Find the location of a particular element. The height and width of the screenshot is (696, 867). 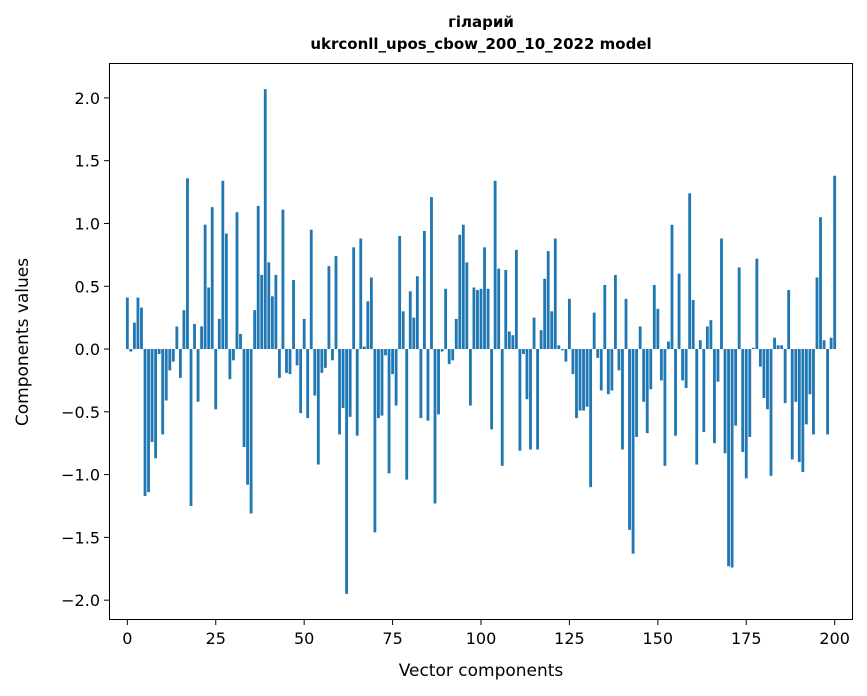

chart-title: гiларий is located at coordinates (481, 22).